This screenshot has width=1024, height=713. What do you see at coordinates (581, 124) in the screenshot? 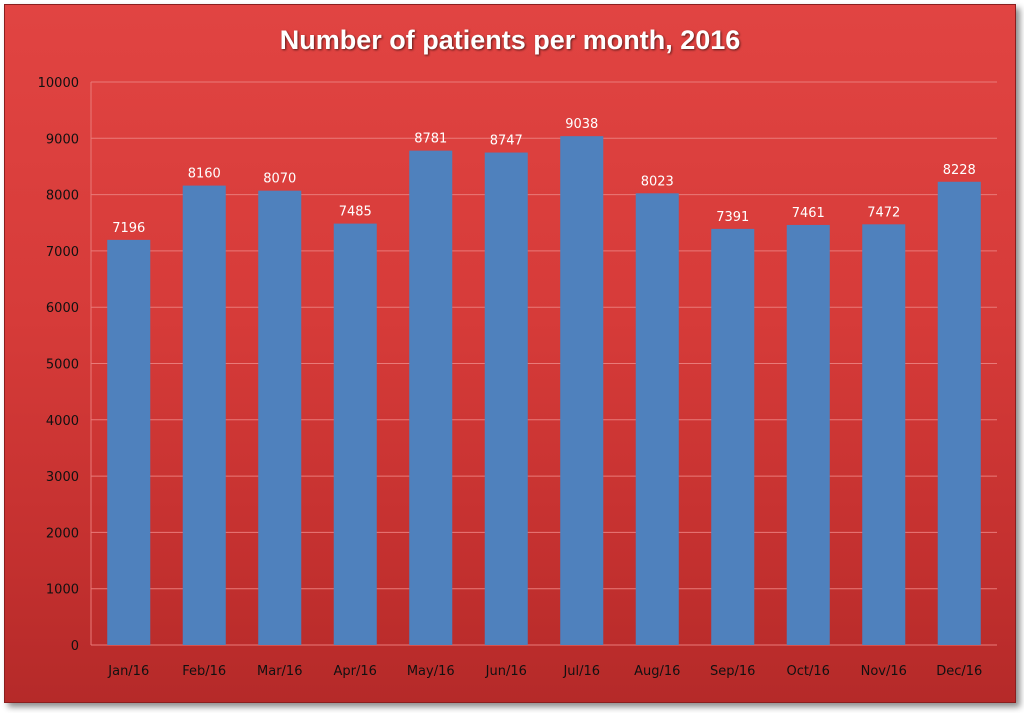
I see `data-label: 9038` at bounding box center [581, 124].